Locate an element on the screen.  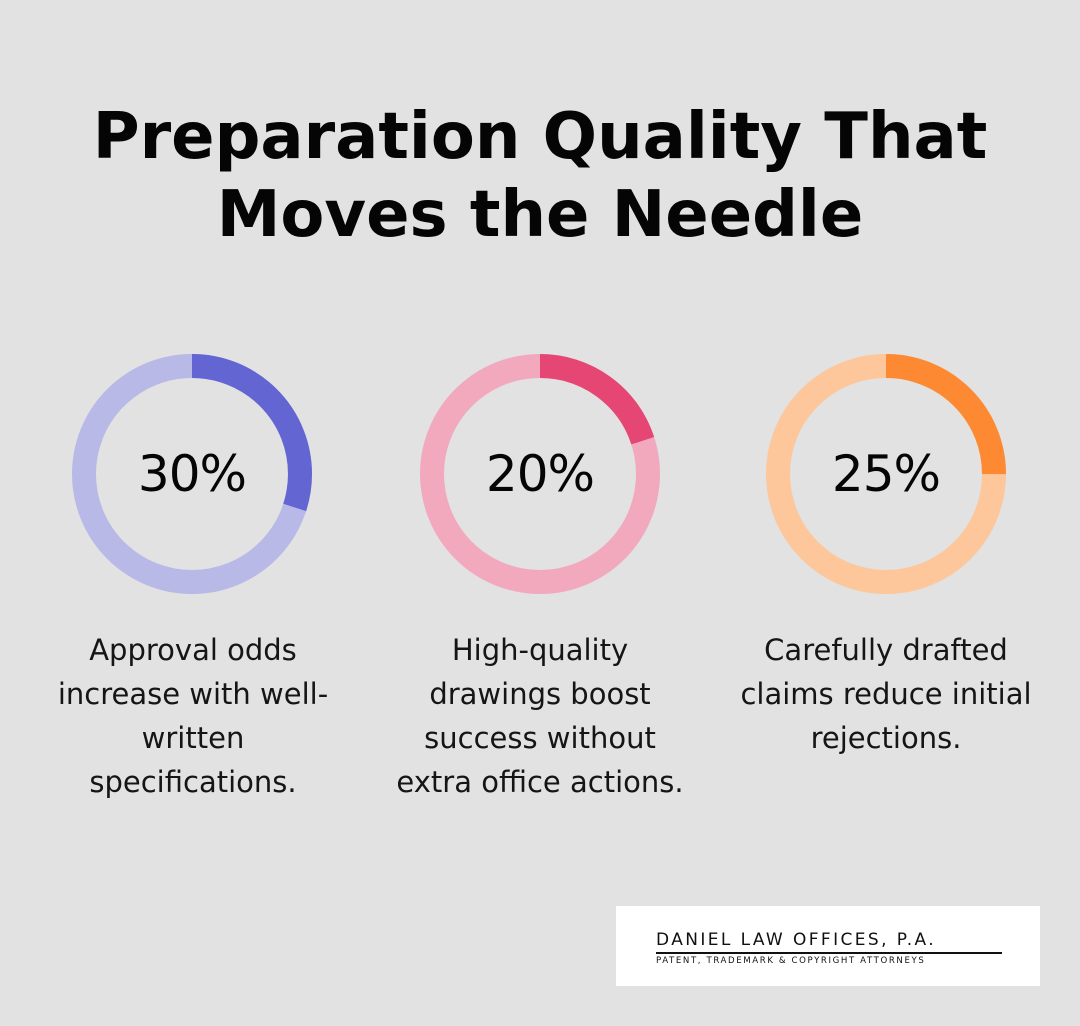
donut-chart-2: 20% is located at coordinates (540, 474).